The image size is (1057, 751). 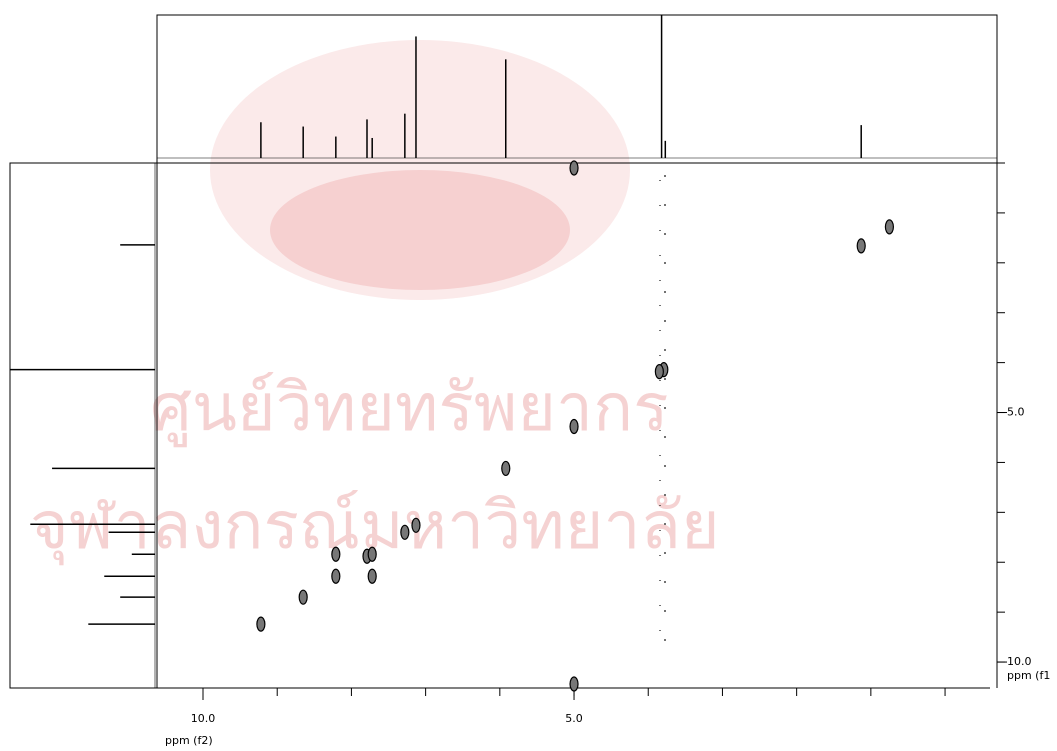 What do you see at coordinates (83, 425) in the screenshot?
I see `left-panel` at bounding box center [83, 425].